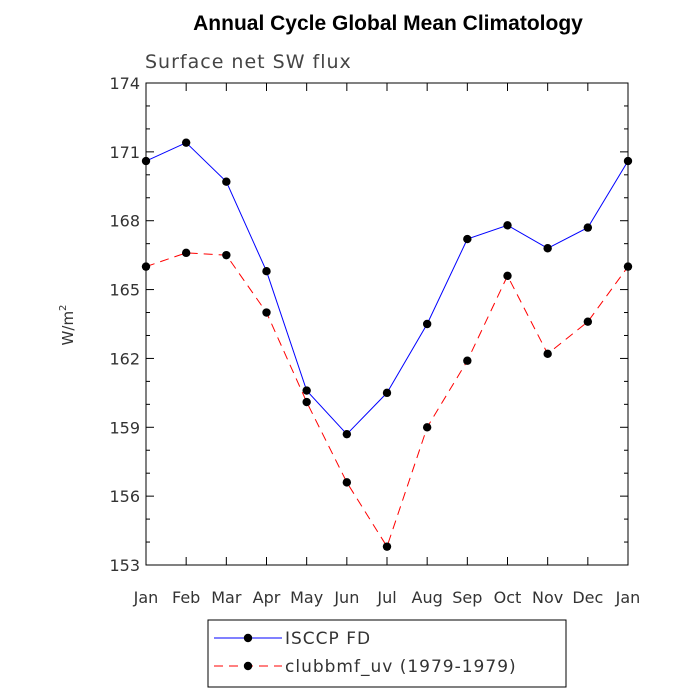 The height and width of the screenshot is (700, 700). Describe the element at coordinates (248, 62) in the screenshot. I see `chart-subtitle: Surface net SW flux` at that location.